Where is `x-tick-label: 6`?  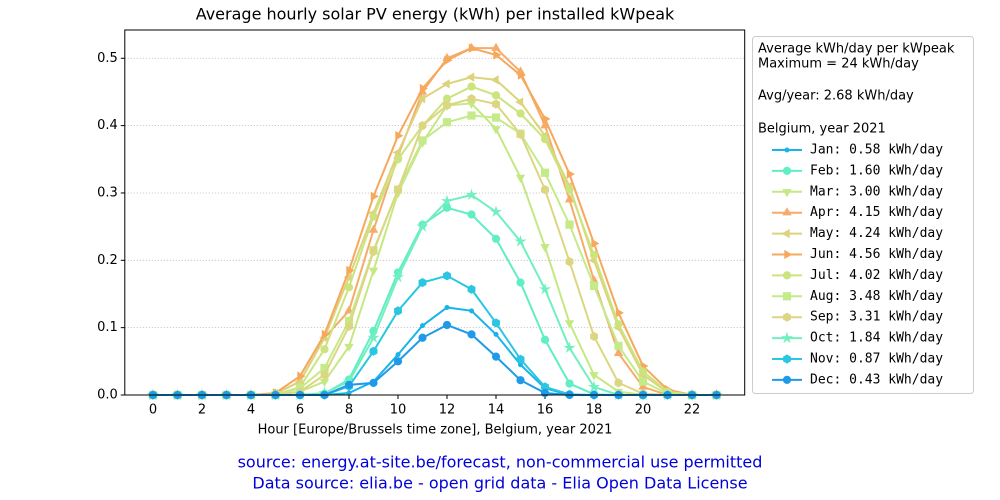
x-tick-label: 6 is located at coordinates (300, 410).